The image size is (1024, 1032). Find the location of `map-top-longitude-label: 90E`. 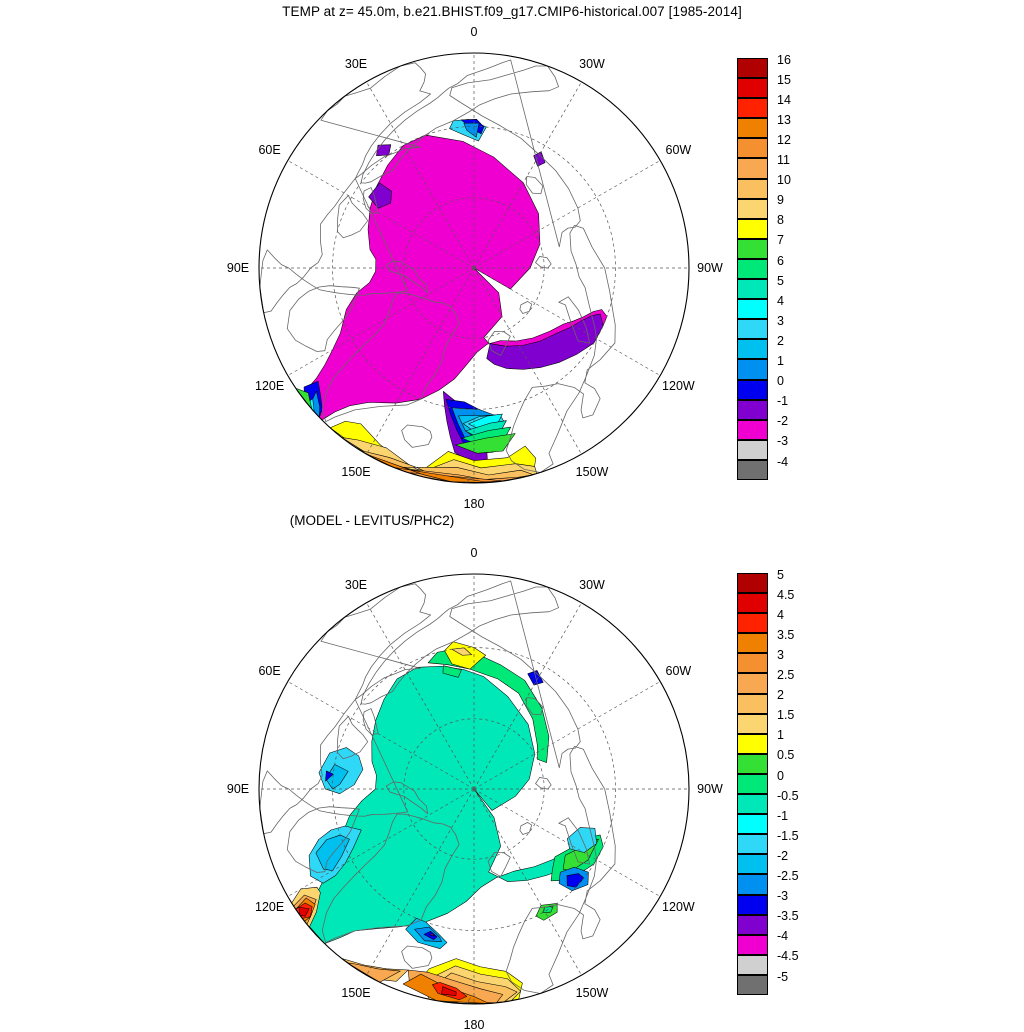

map-top-longitude-label: 90E is located at coordinates (238, 268).